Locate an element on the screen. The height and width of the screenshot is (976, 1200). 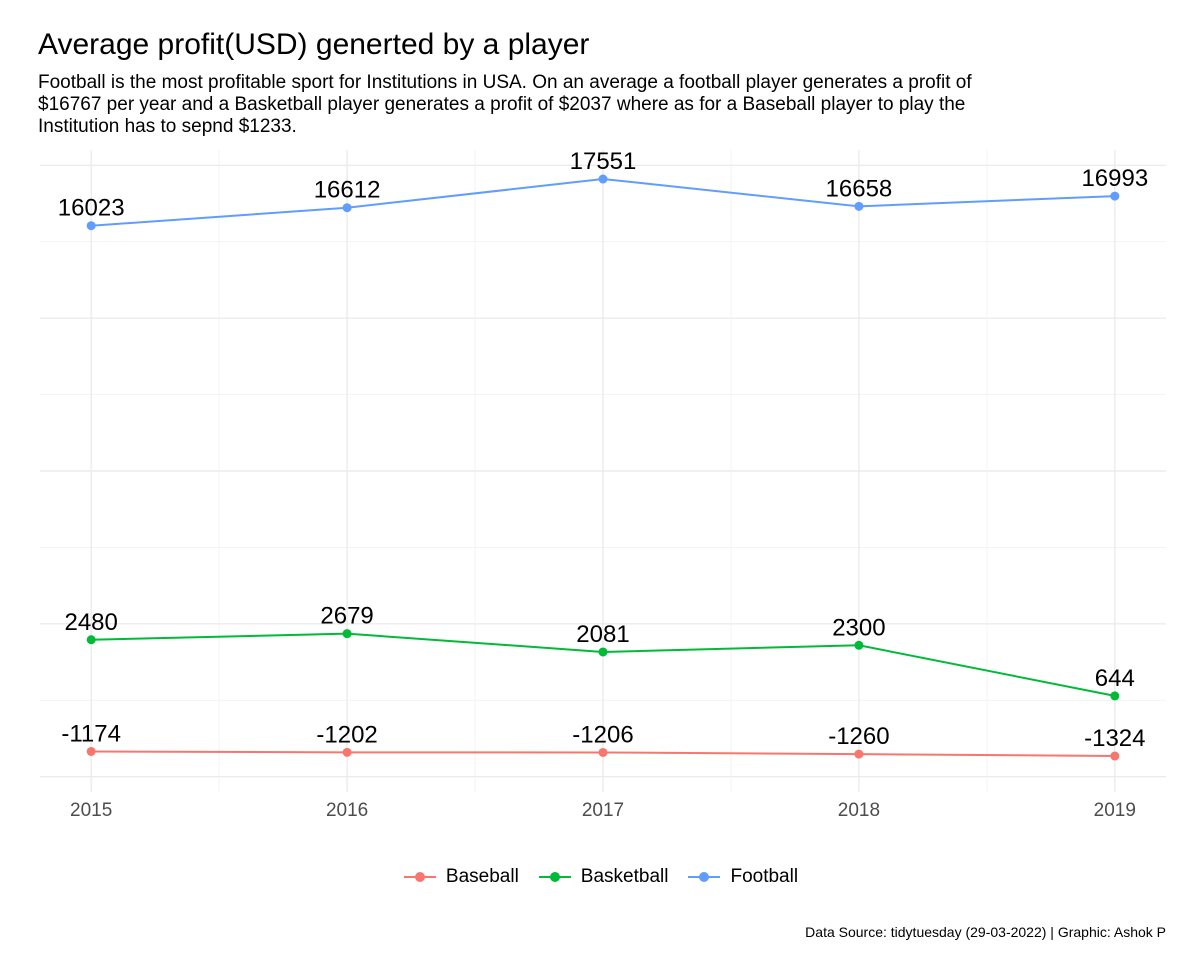
x-tick-label: 2017 is located at coordinates (603, 810).